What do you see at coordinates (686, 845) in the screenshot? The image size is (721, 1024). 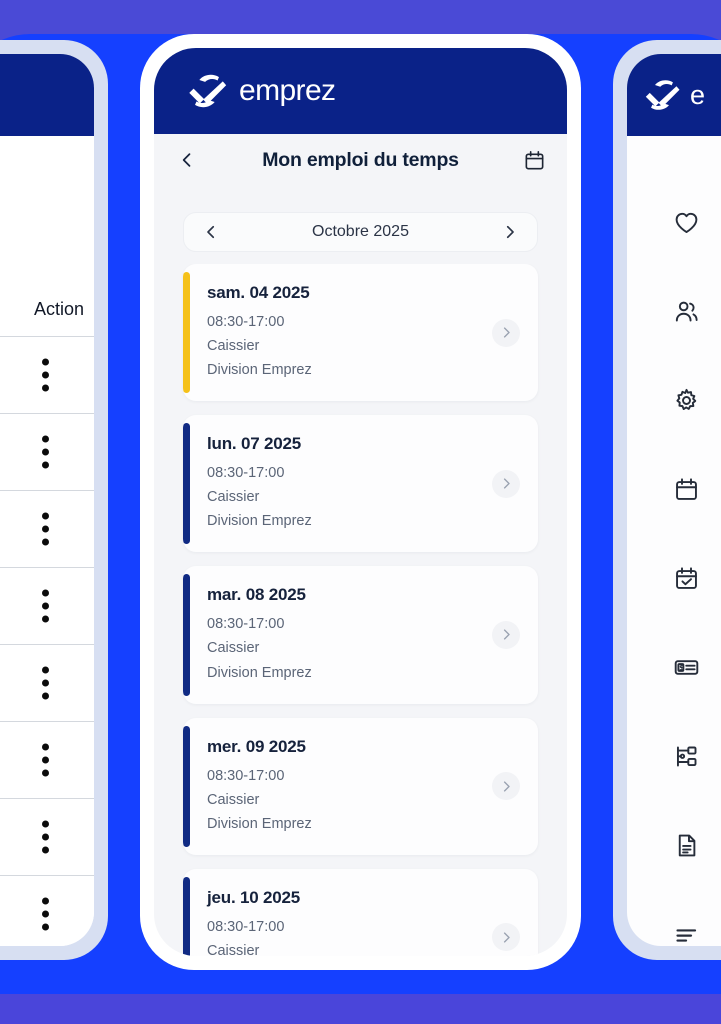 I see `document-icon` at bounding box center [686, 845].